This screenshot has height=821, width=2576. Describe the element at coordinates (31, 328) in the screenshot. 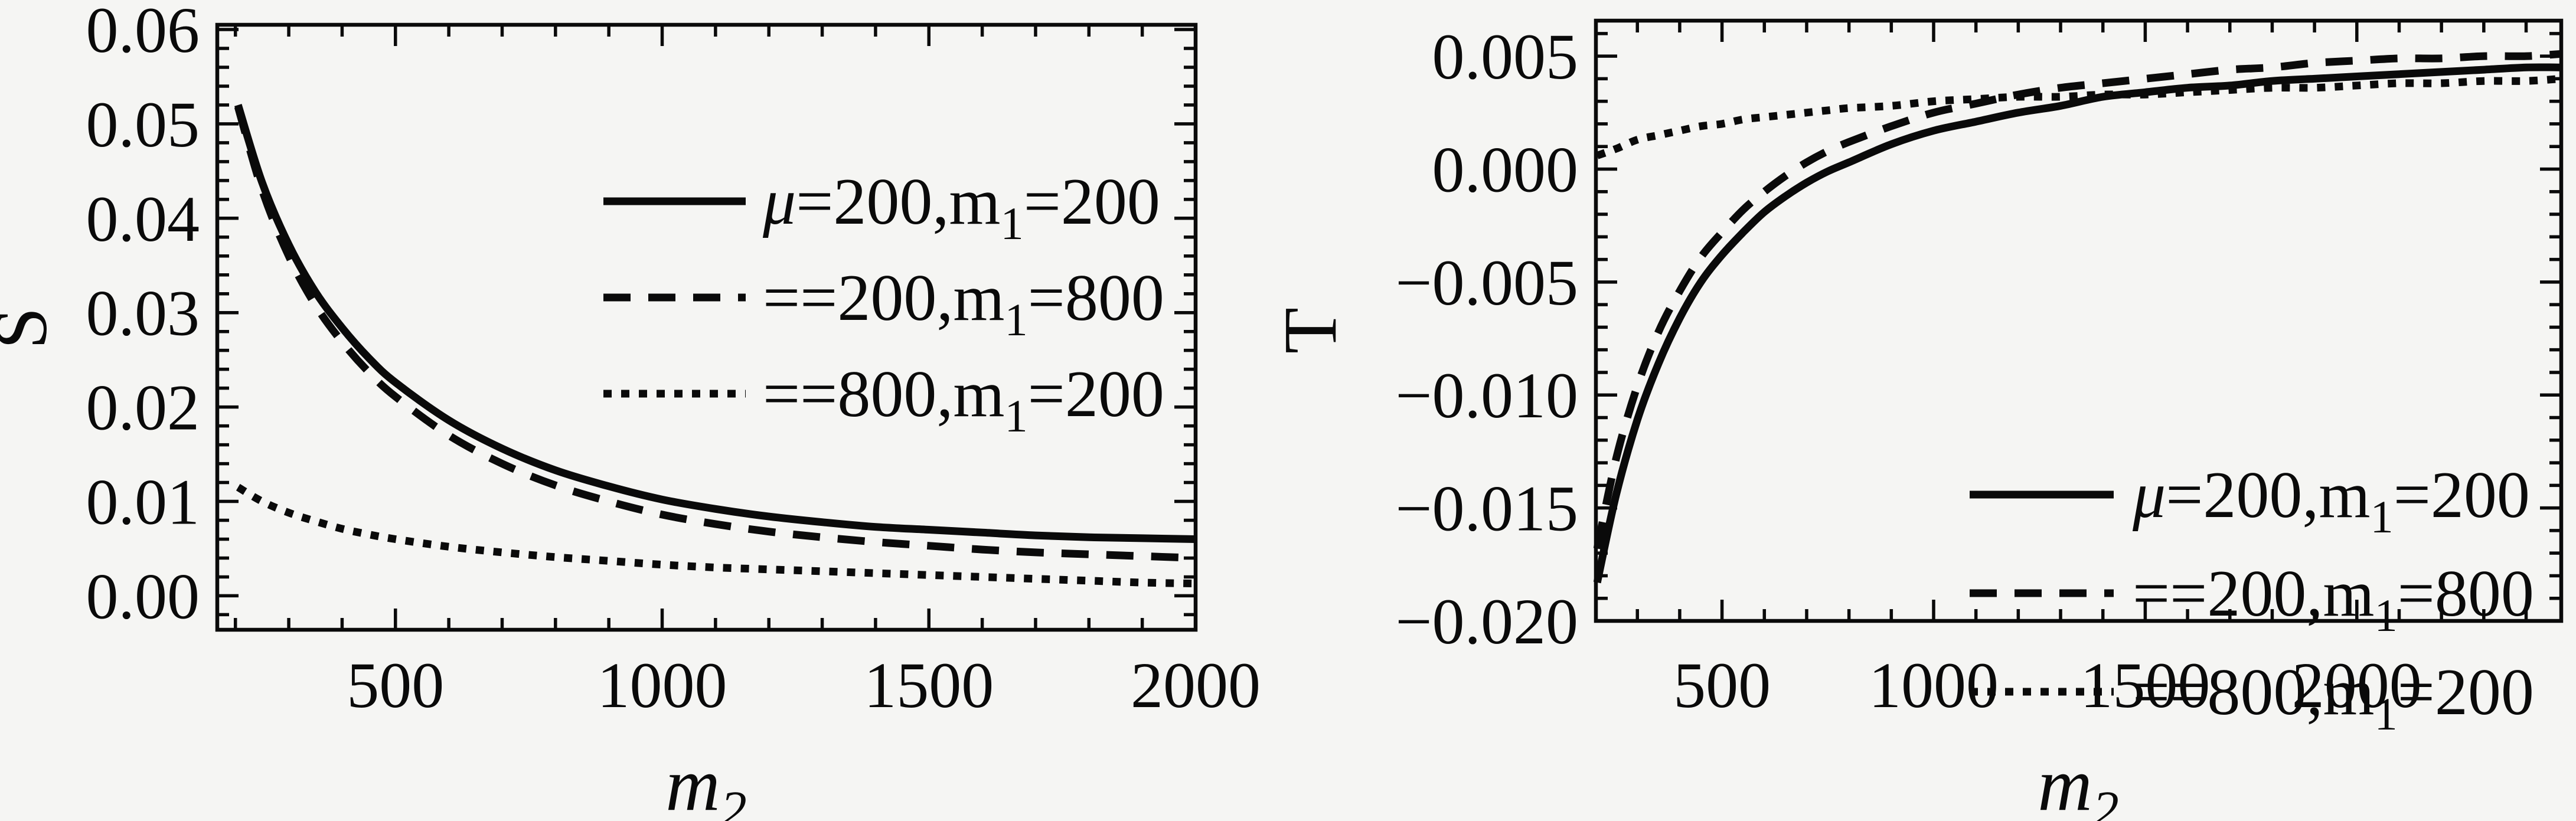

I see `left-y-axis-label: S` at that location.